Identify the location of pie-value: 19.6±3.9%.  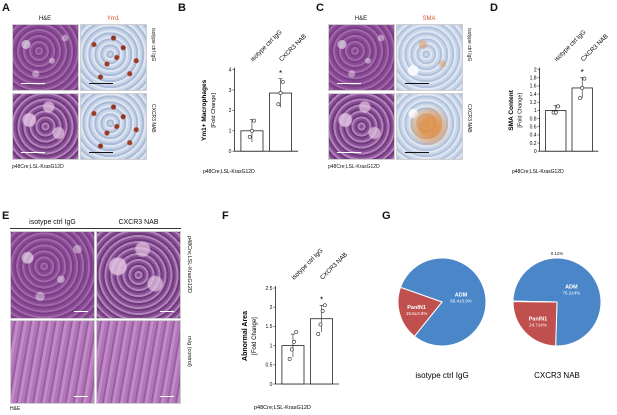
(417, 313).